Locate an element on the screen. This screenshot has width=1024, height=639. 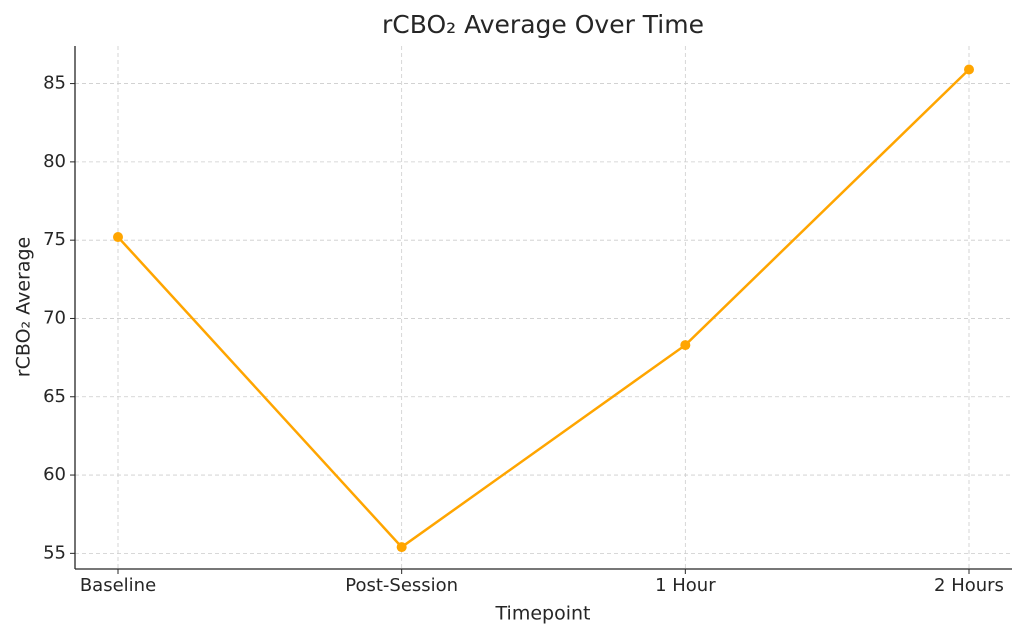
x-axis-label: Timepoint is located at coordinates (543, 614).